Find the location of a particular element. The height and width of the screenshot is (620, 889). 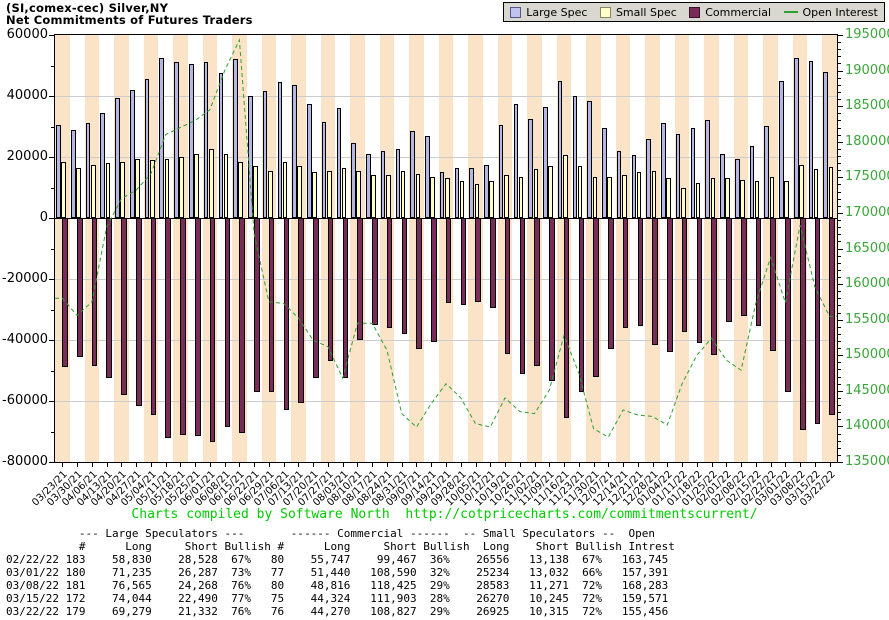

legend-label: Small Spec is located at coordinates (646, 12).